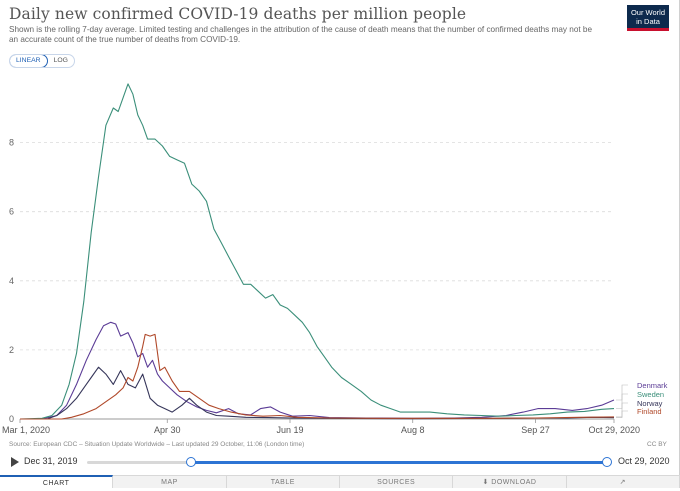  Describe the element at coordinates (648, 29) in the screenshot. I see `logo-accent-bar` at that location.